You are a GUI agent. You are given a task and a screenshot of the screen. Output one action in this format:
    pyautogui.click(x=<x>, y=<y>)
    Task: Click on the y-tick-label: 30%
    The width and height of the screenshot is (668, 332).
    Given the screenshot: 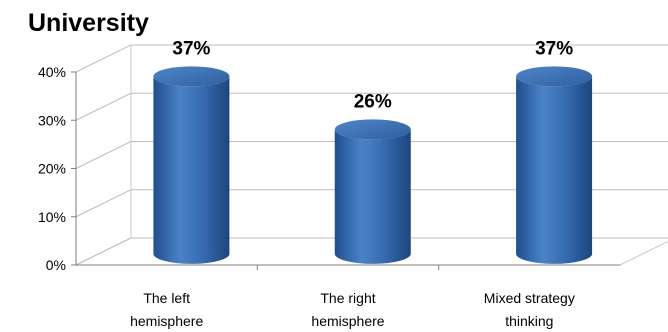 What is the action you would take?
    pyautogui.click(x=52, y=120)
    